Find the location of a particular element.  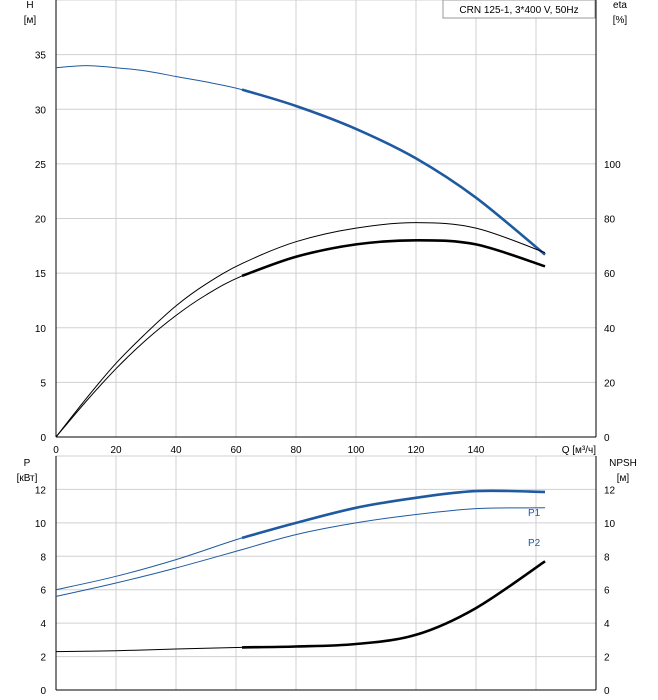

top-right-axis-label-top: eta is located at coordinates (620, 5).